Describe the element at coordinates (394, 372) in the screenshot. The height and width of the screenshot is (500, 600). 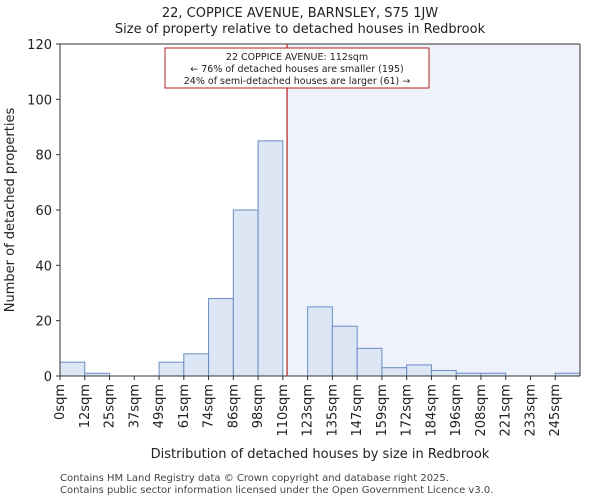
I see `histogram-bar-159sqm` at that location.